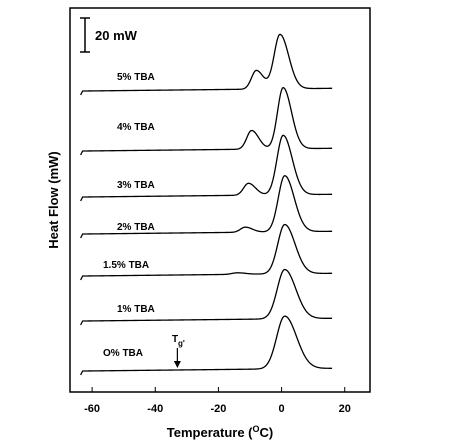 The image size is (457, 444). I want to click on tg-annotation-main: T, so click(175, 339).